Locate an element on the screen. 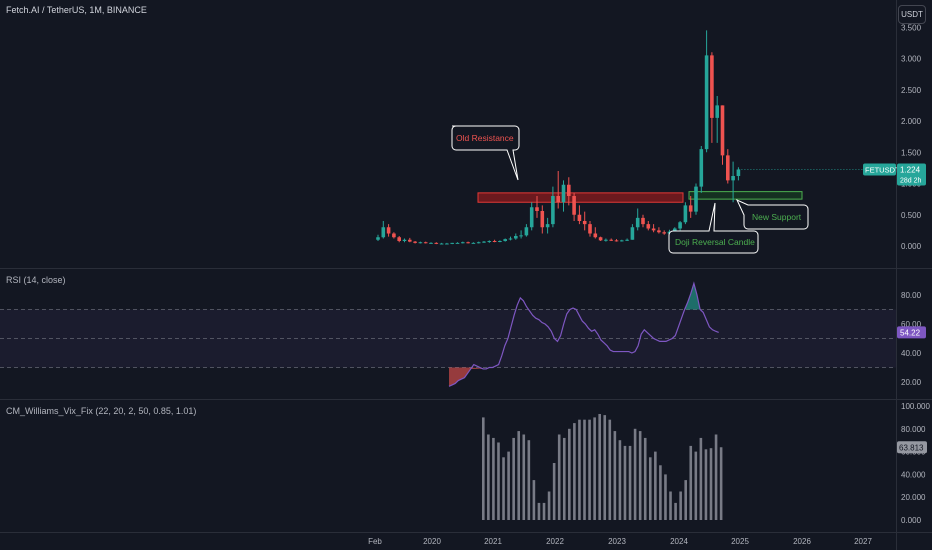 This screenshot has width=932, height=550. time-tick-label: 2021 is located at coordinates (493, 541).